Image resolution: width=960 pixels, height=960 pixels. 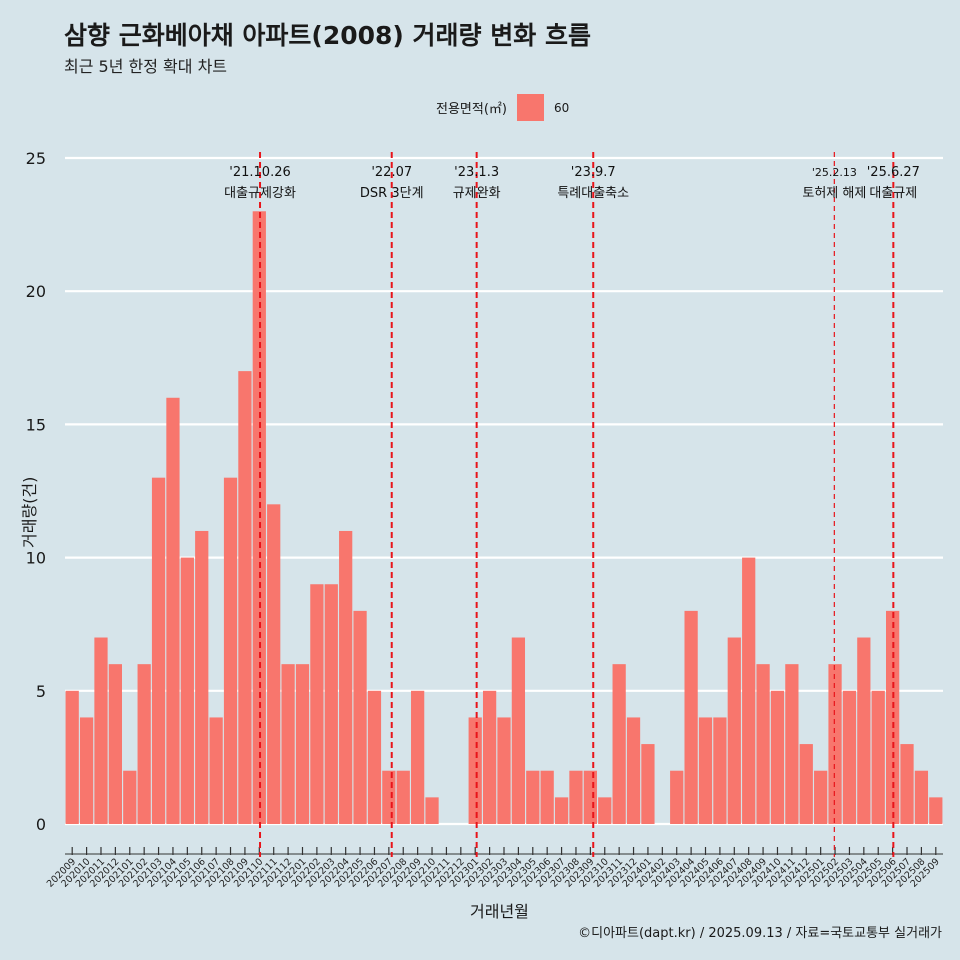 What do you see at coordinates (834, 172) in the screenshot?
I see `annotation-date: '25.2.13` at bounding box center [834, 172].